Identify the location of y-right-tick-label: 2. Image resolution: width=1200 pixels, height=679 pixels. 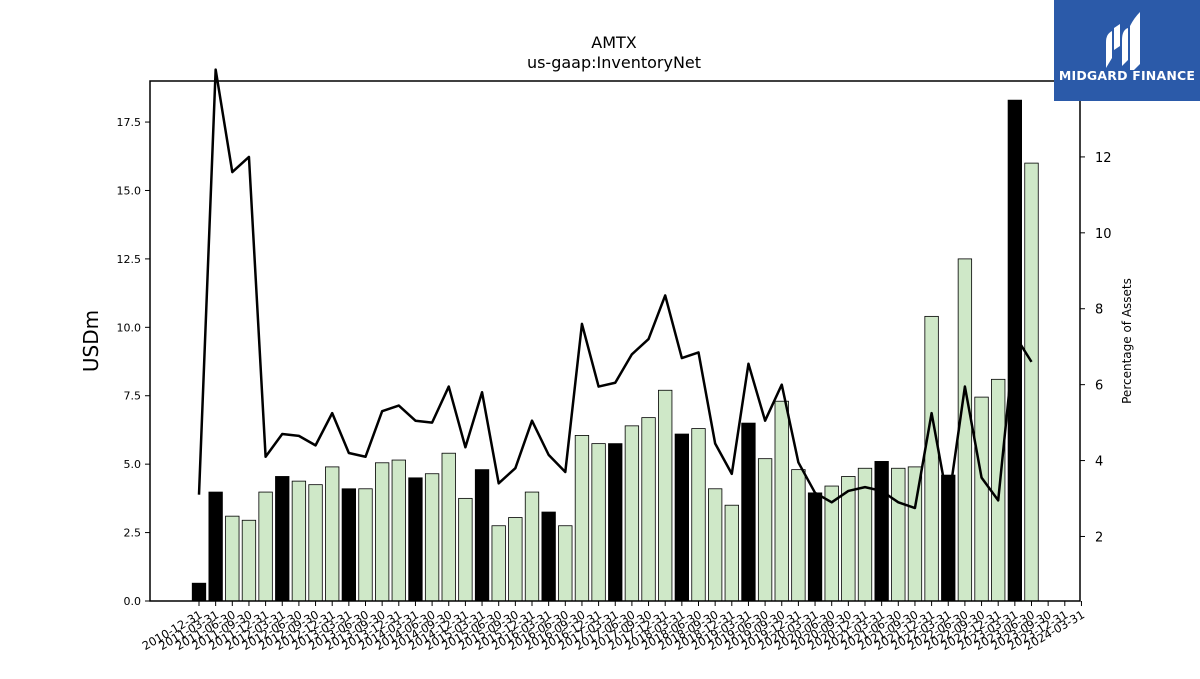
(1099, 537).